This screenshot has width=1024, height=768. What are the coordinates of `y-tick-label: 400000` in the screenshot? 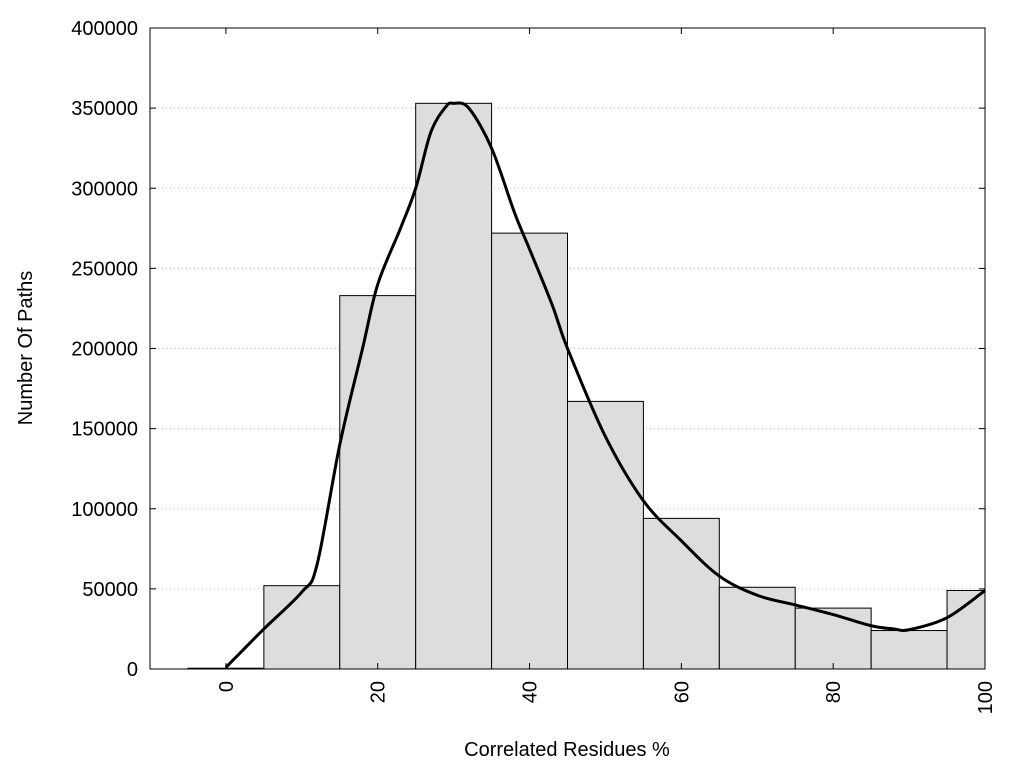 It's located at (104, 29).